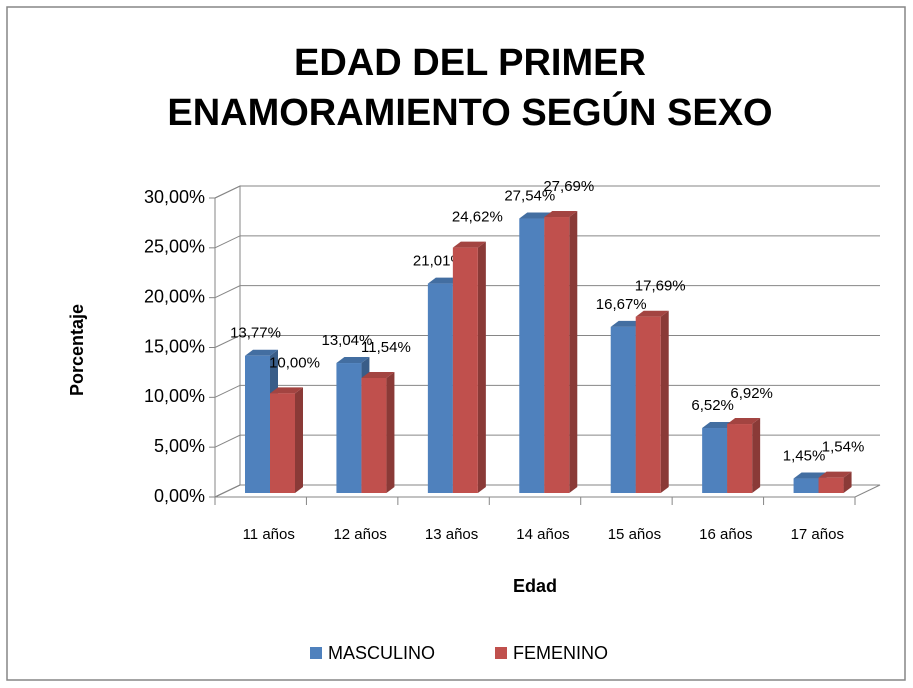 The width and height of the screenshot is (913, 688). Describe the element at coordinates (621, 304) in the screenshot. I see `data-label: 16,67%` at that location.